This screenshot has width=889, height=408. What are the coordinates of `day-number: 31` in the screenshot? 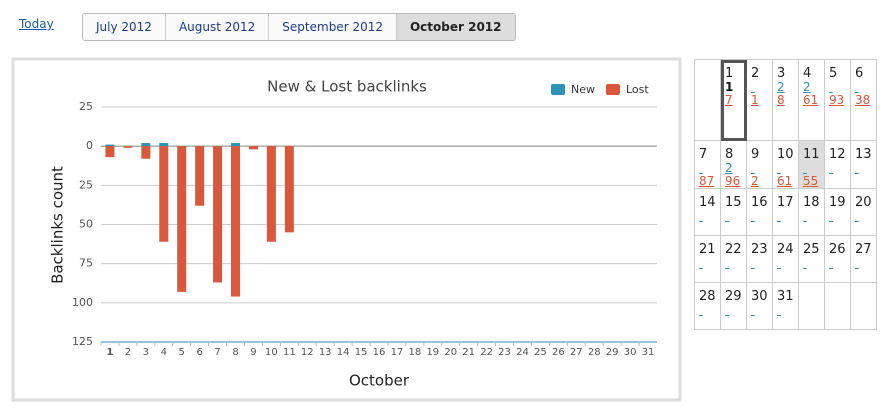 It's located at (785, 296).